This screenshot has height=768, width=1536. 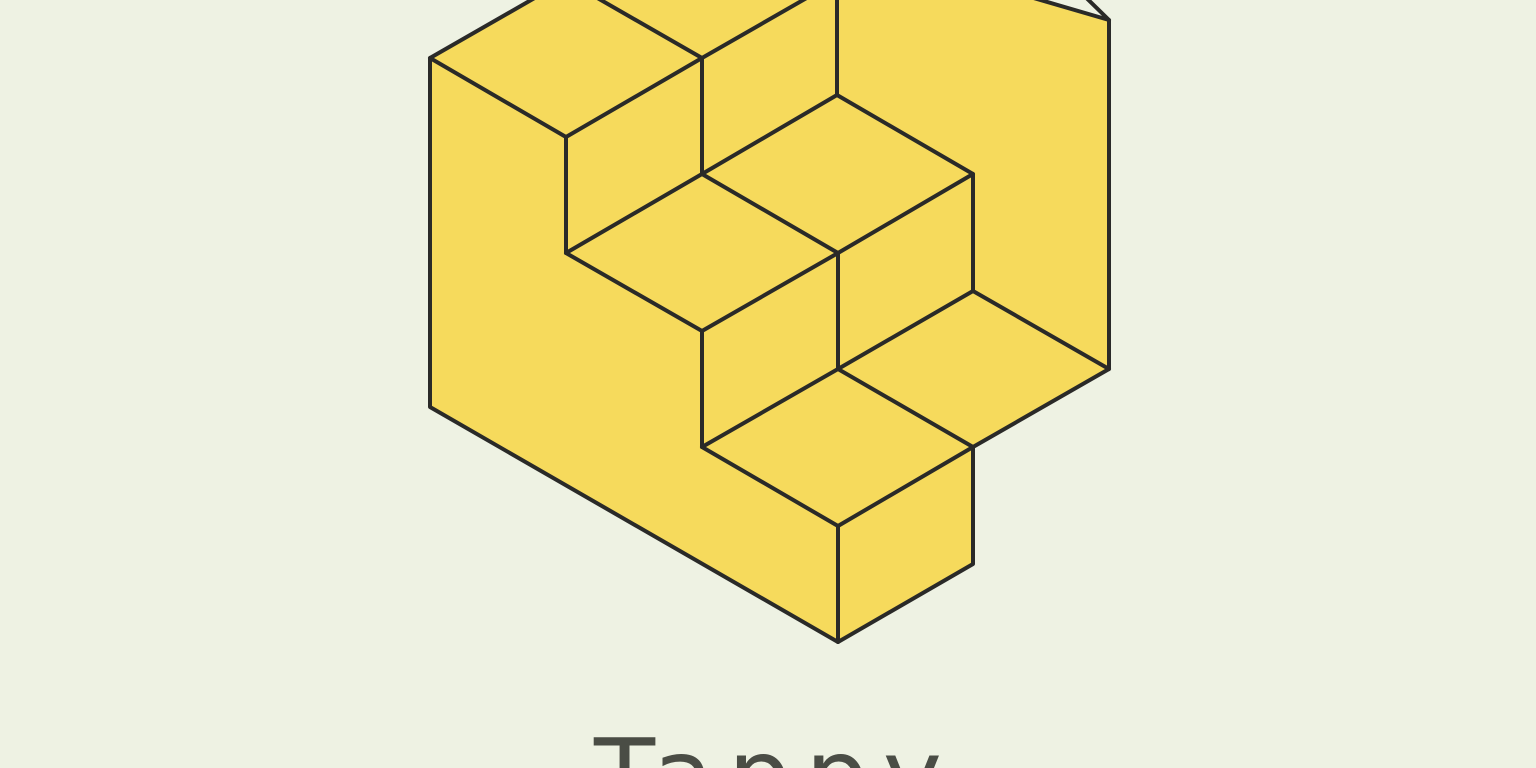 I want to click on brand-name: Tappy, so click(x=768, y=747).